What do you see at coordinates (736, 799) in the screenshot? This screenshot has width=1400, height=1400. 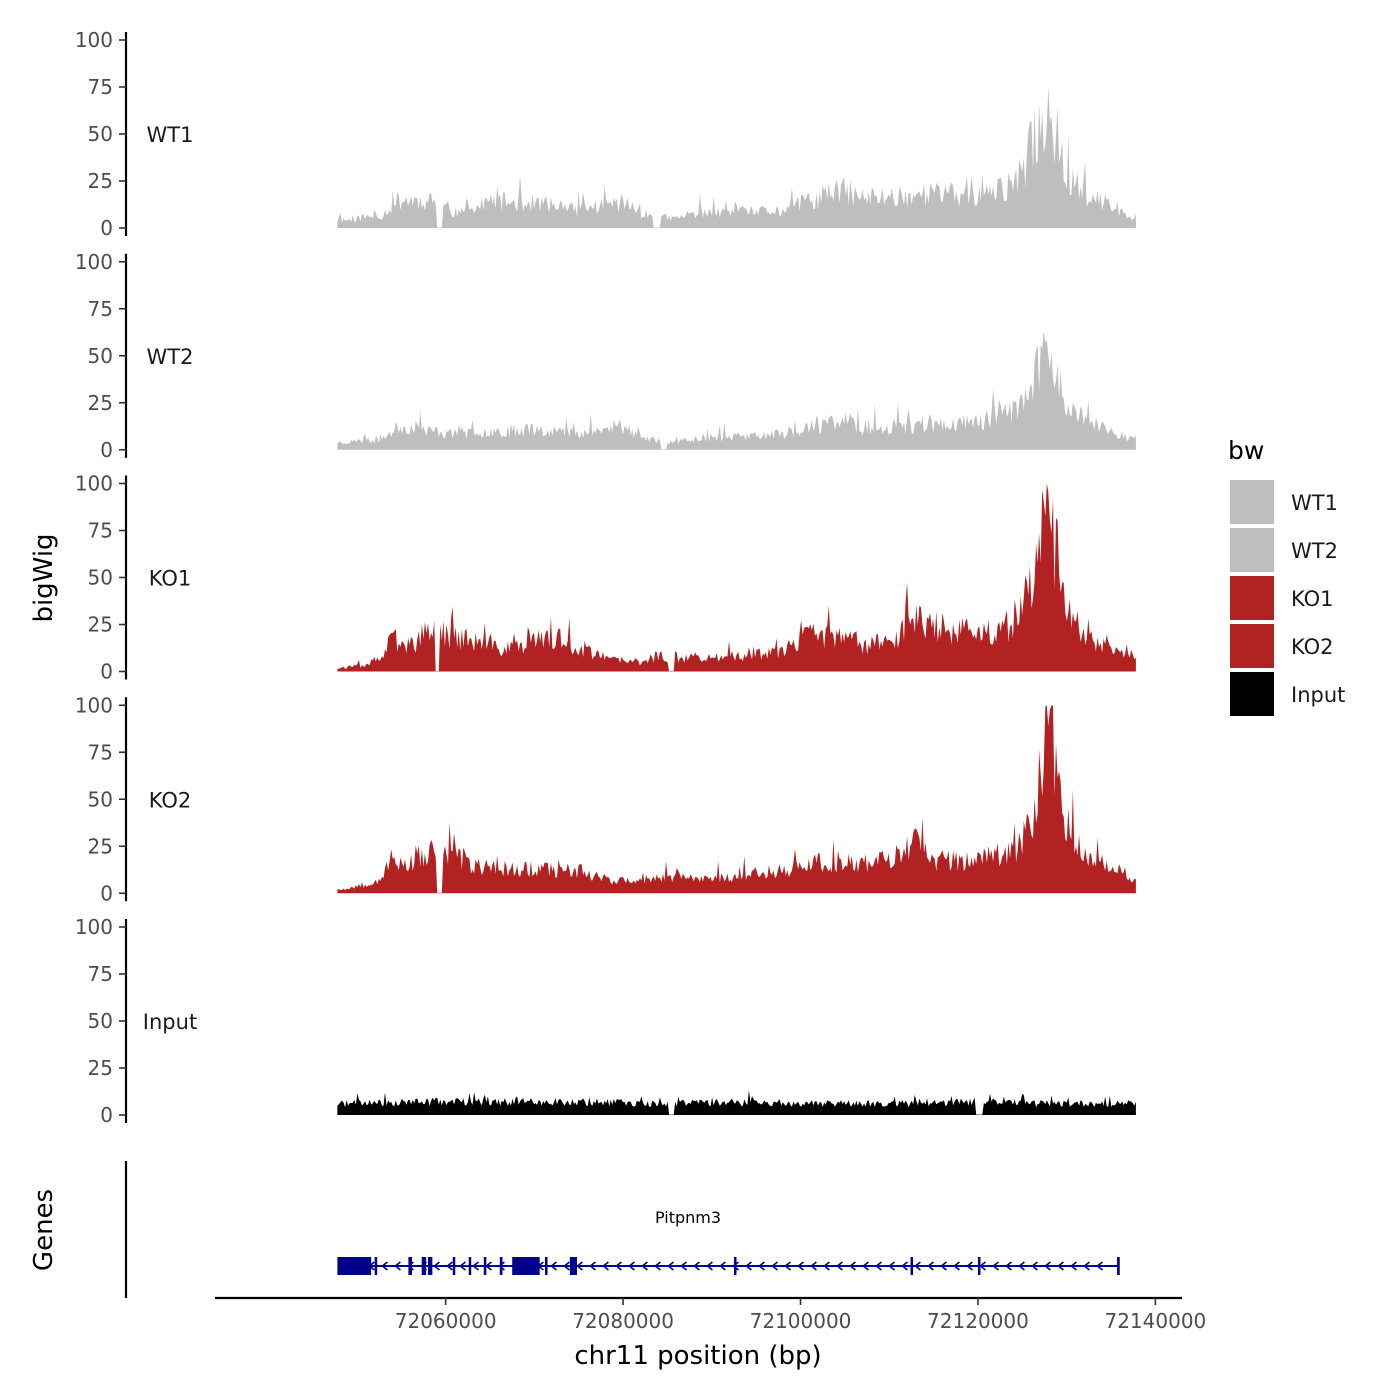 I see `coverage-area-ko2` at bounding box center [736, 799].